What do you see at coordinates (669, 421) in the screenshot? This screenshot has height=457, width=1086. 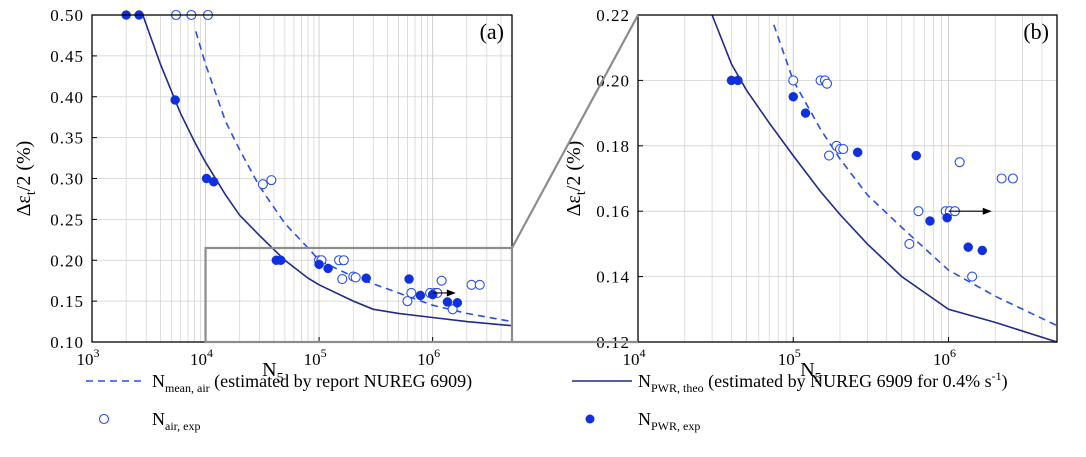 I see `legend-label: NPWR, exp` at bounding box center [669, 421].